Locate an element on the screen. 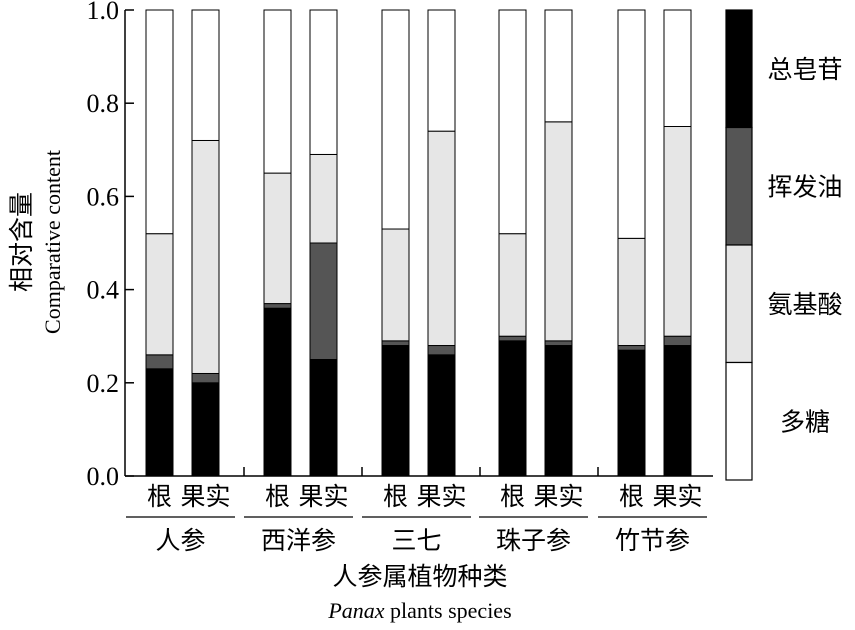 This screenshot has width=855, height=630. x-group-label: 西洋参 is located at coordinates (298, 540).